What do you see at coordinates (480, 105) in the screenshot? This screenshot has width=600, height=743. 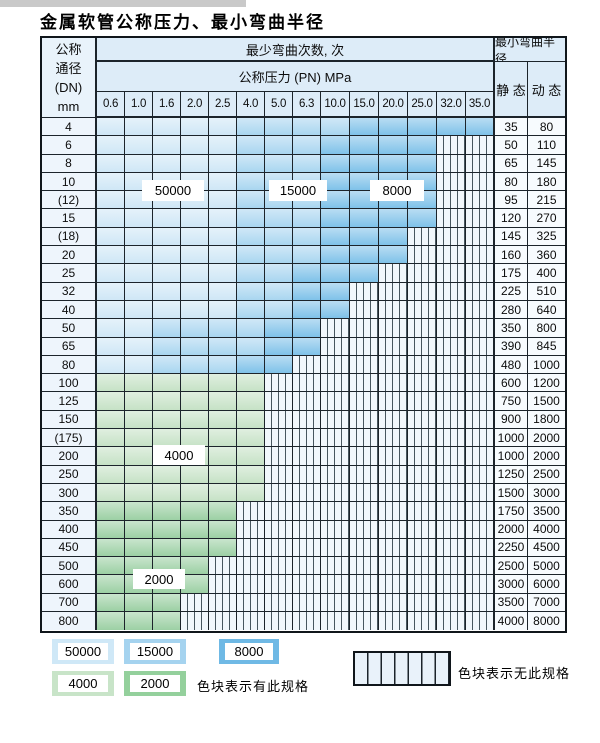 I see `pressure-col-header: 35.0` at bounding box center [480, 105].